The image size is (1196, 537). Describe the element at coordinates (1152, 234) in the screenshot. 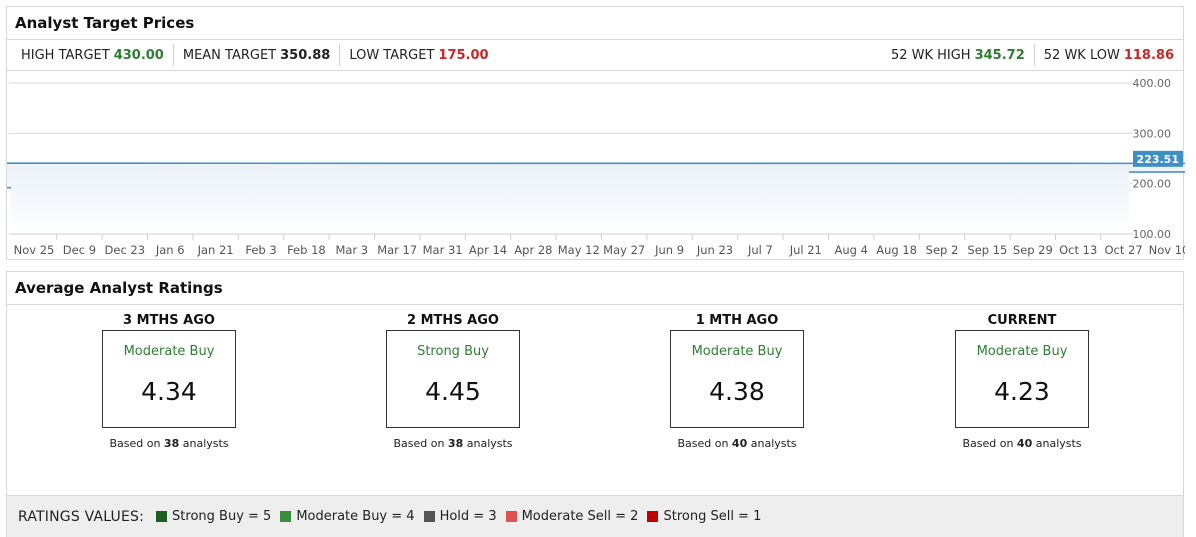

I see `y-tick-label: 100.00` at that location.